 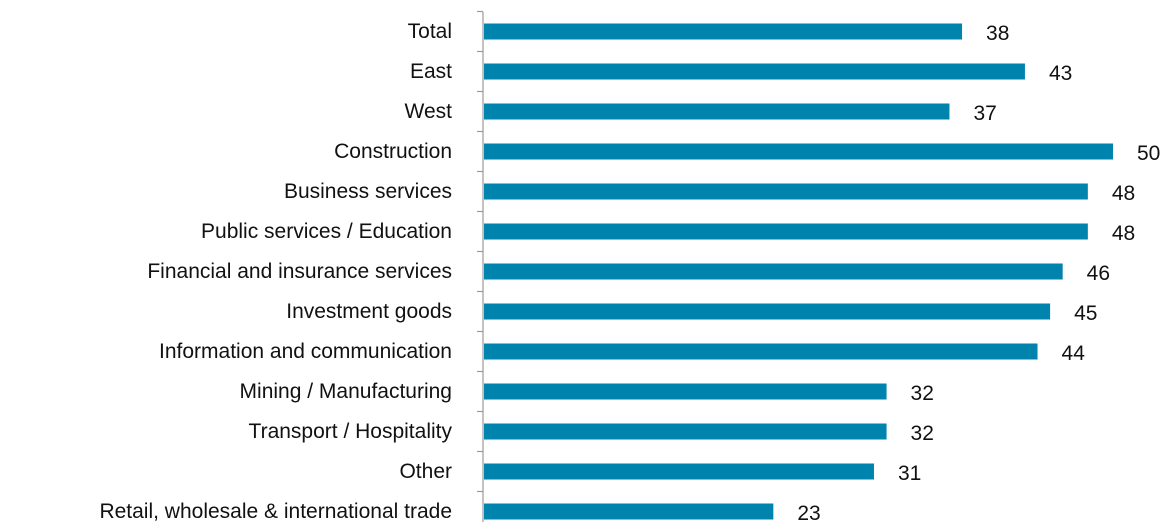 I want to click on category-label: Information and communication, so click(x=305, y=351).